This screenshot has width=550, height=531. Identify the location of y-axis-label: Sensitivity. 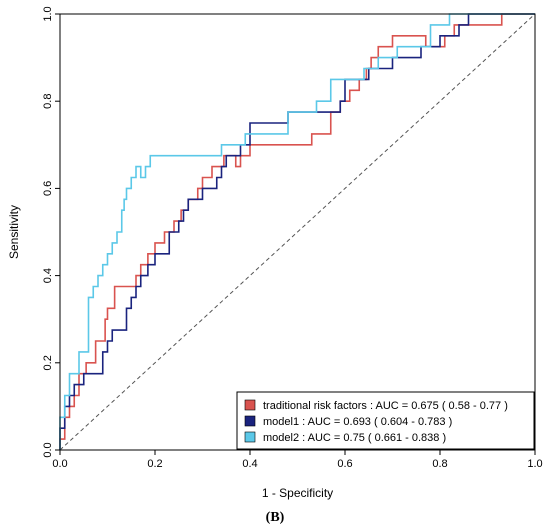
(14, 232).